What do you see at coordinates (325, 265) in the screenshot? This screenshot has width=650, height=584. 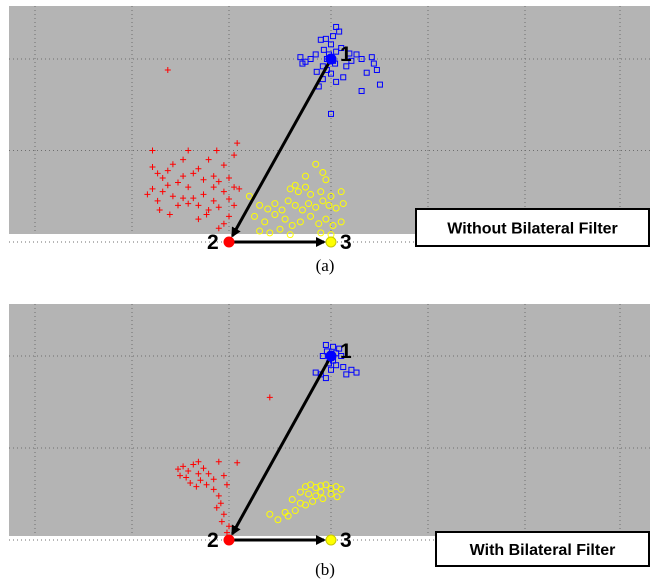 I see `panel-caption: (a)` at bounding box center [325, 265].